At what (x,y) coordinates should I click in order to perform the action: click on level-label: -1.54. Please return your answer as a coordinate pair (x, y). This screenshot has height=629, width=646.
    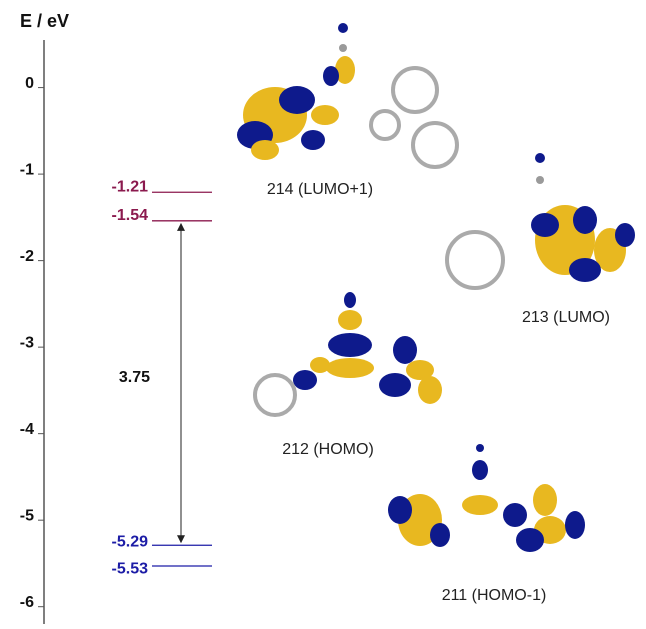
    Looking at the image, I should click on (130, 215).